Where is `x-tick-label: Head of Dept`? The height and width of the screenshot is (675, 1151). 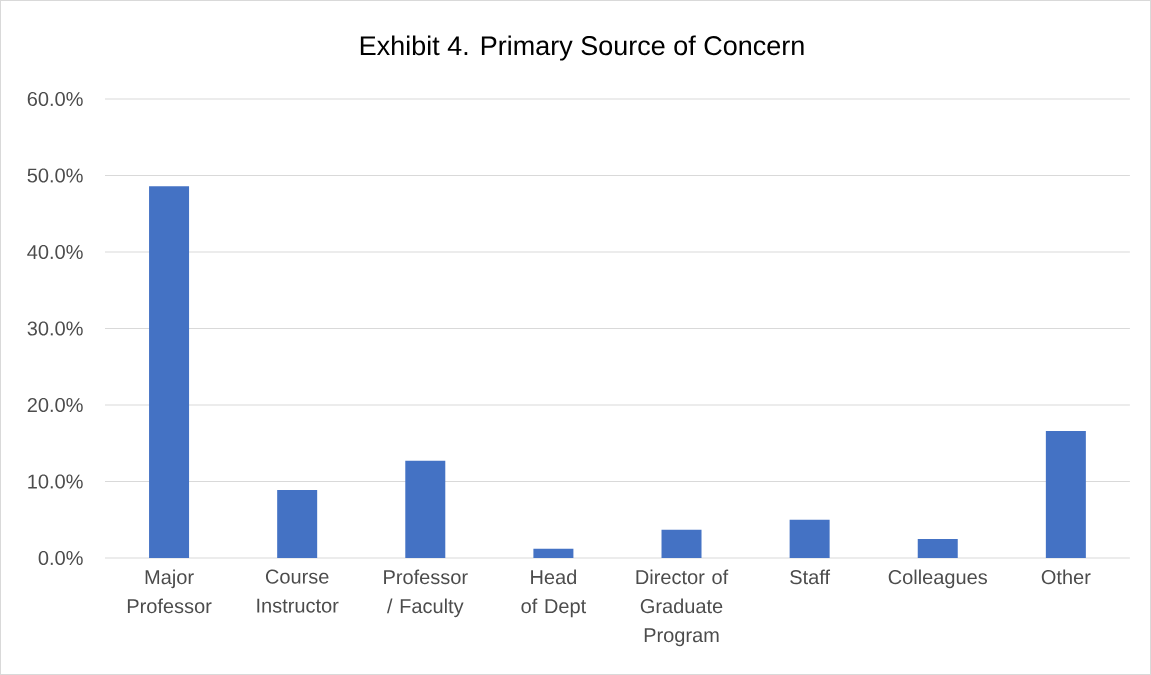 x-tick-label: Head of Dept is located at coordinates (554, 593).